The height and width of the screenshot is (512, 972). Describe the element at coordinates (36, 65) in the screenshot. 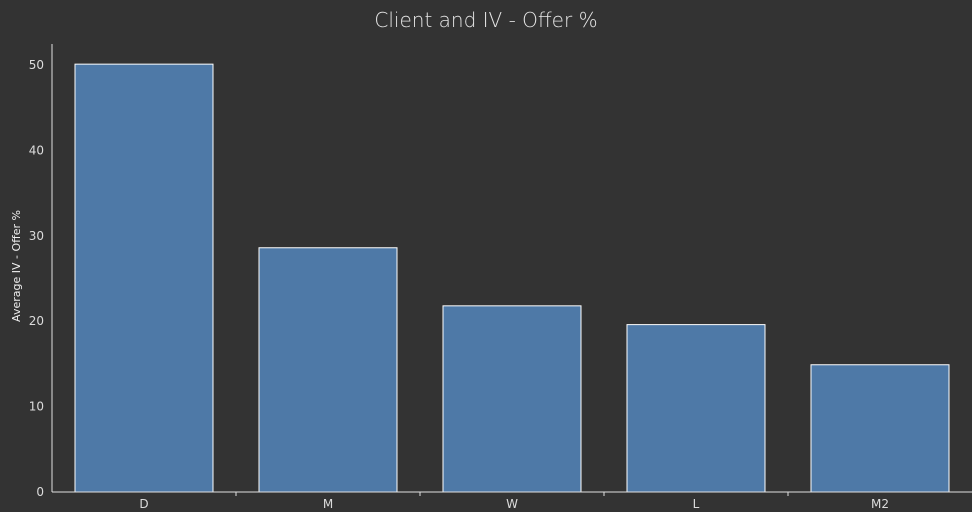

I see `y-tick-label: 50` at that location.